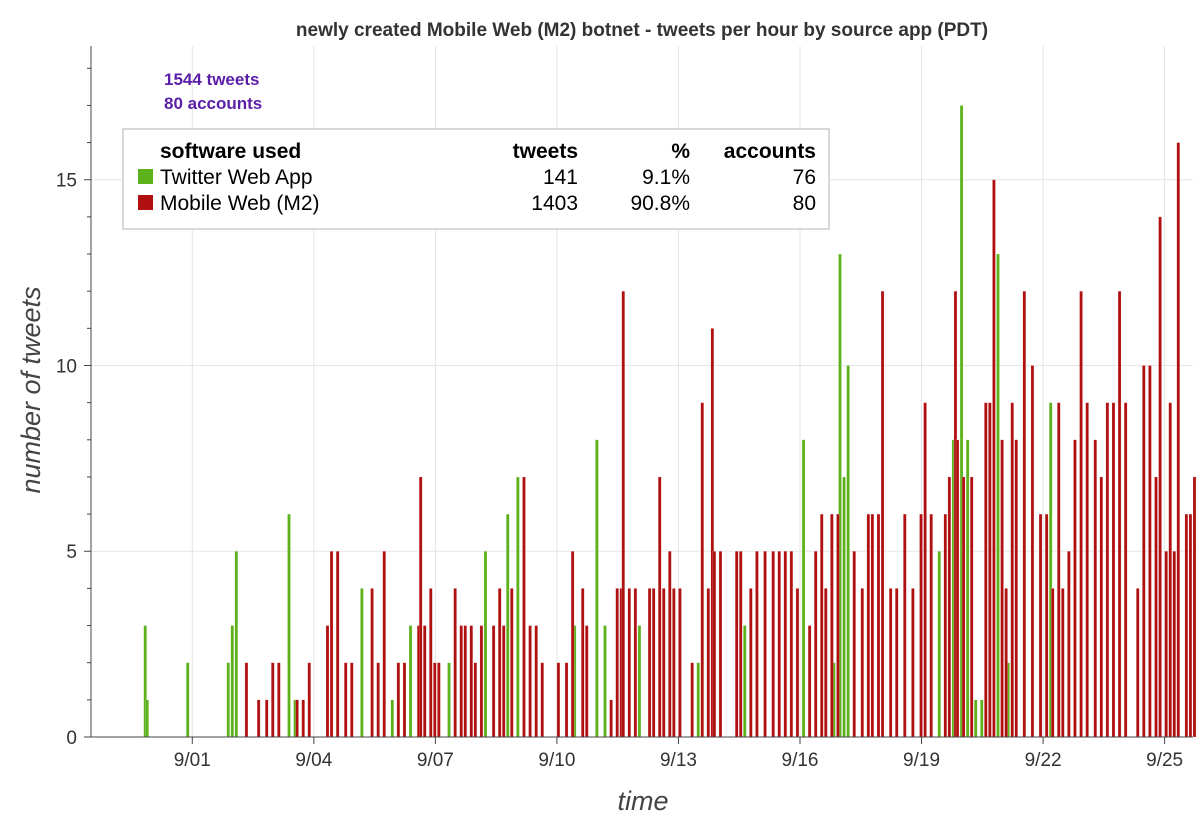 This screenshot has height=825, width=1200. I want to click on legend-accounts-twitter-web-app: 76, so click(804, 177).